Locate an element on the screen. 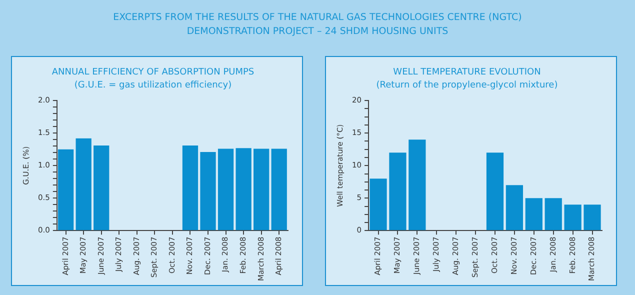 The width and height of the screenshot is (635, 295). text: DEMONSTRATION PROJECT – 24 SHDM HOUSING UNITS is located at coordinates (318, 32).